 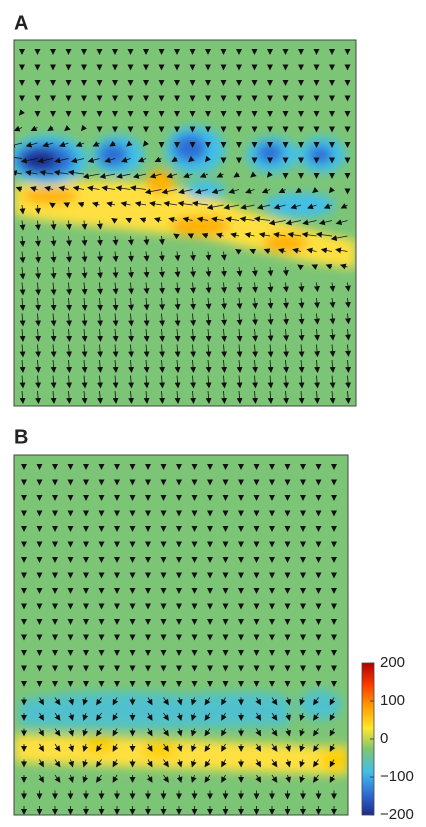 I want to click on panel-label: B, so click(x=21, y=437).